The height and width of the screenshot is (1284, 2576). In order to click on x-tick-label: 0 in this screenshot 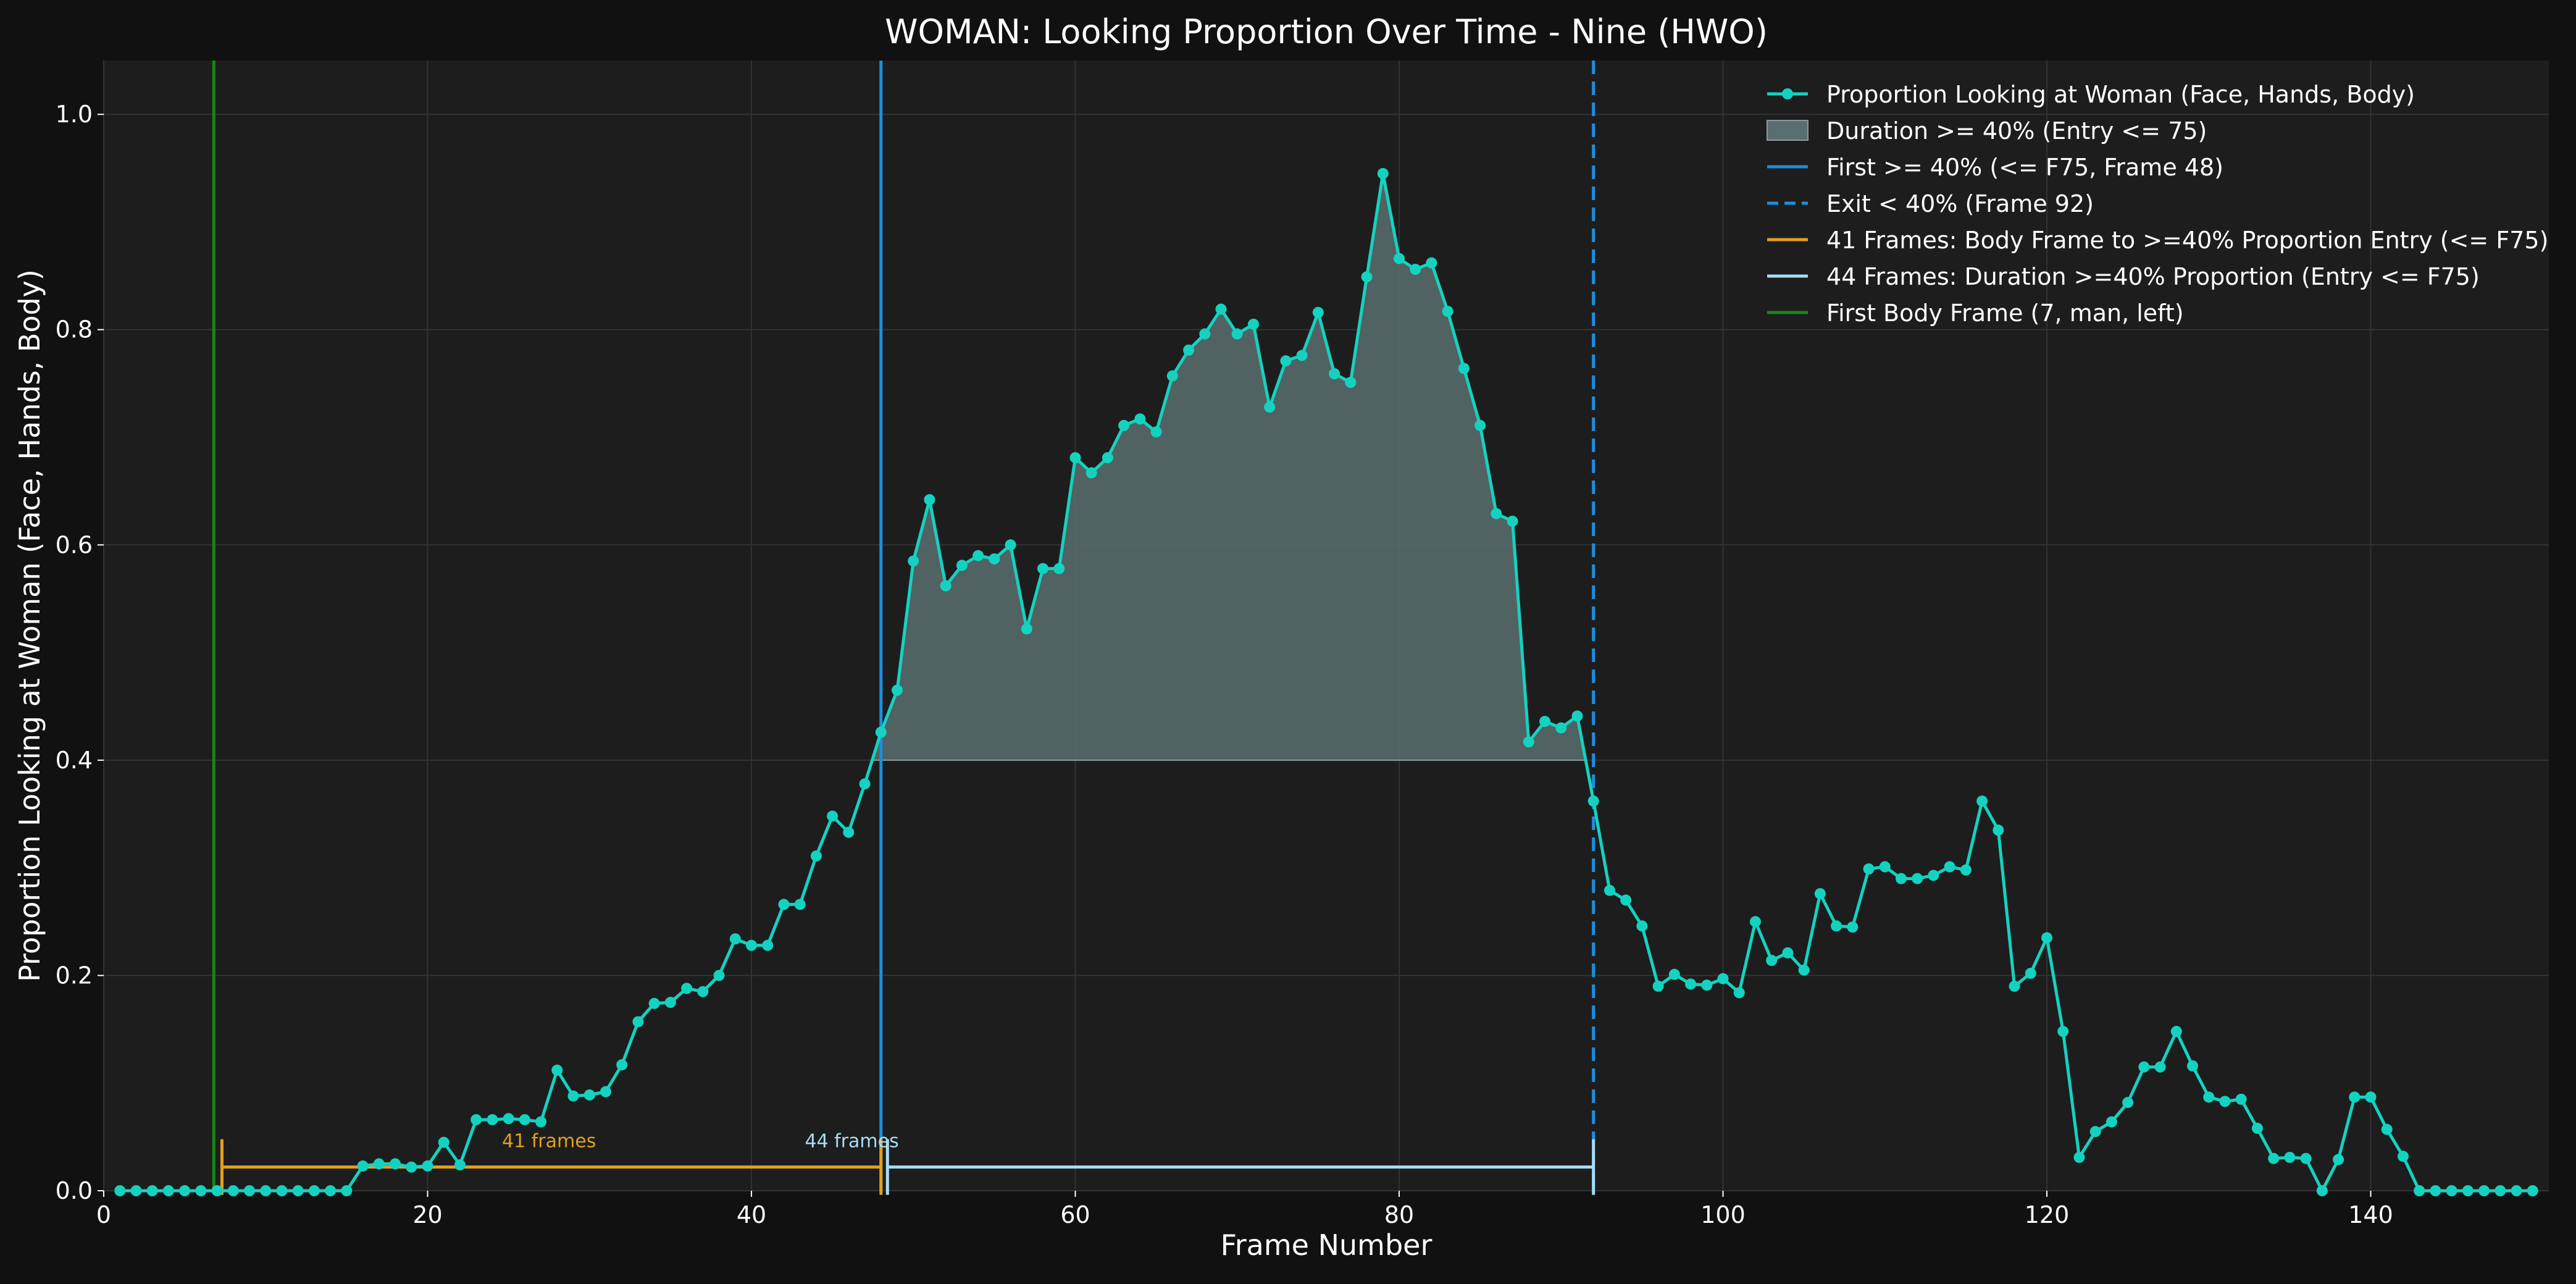, I will do `click(103, 1214)`.